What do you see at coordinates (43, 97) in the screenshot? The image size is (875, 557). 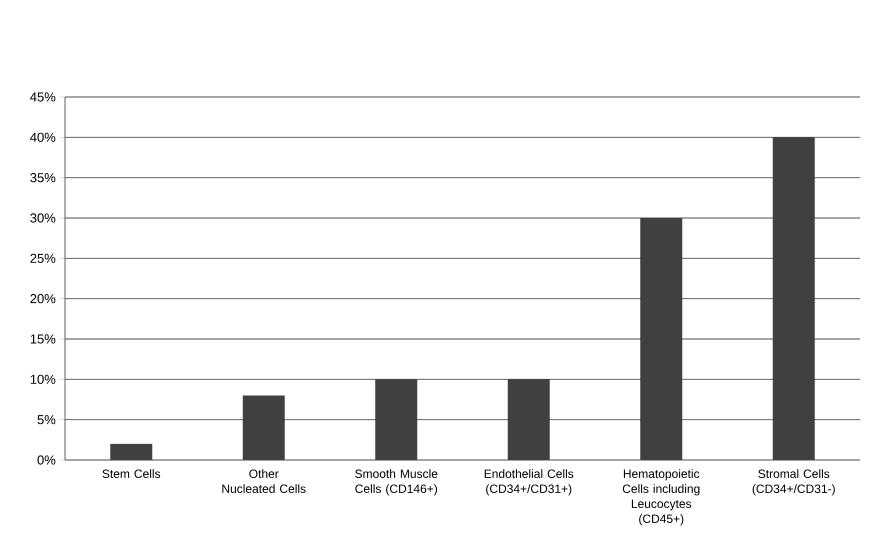 I see `y-tick-label: 45%` at bounding box center [43, 97].